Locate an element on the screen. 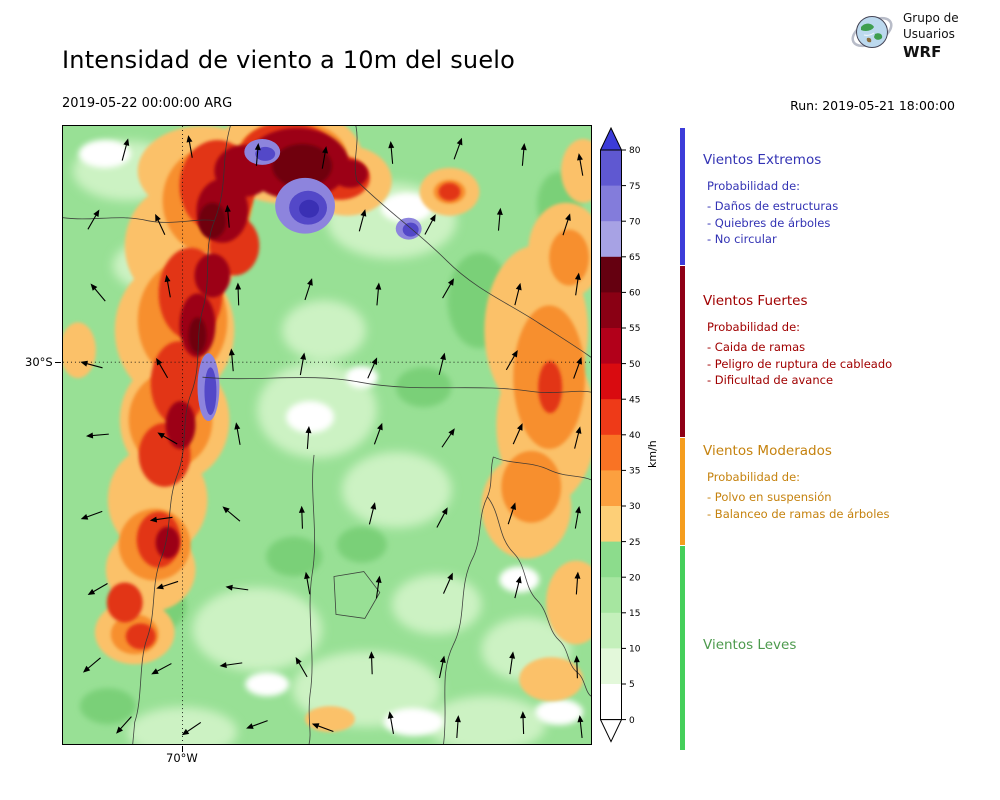 The image size is (1000, 800). svg-text: 40 is located at coordinates (635, 436).